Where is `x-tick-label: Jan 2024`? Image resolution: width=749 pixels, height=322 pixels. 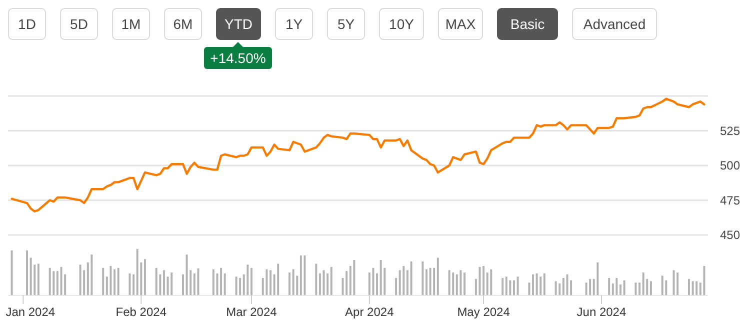
x-tick-label: Jan 2024 is located at coordinates (31, 312).